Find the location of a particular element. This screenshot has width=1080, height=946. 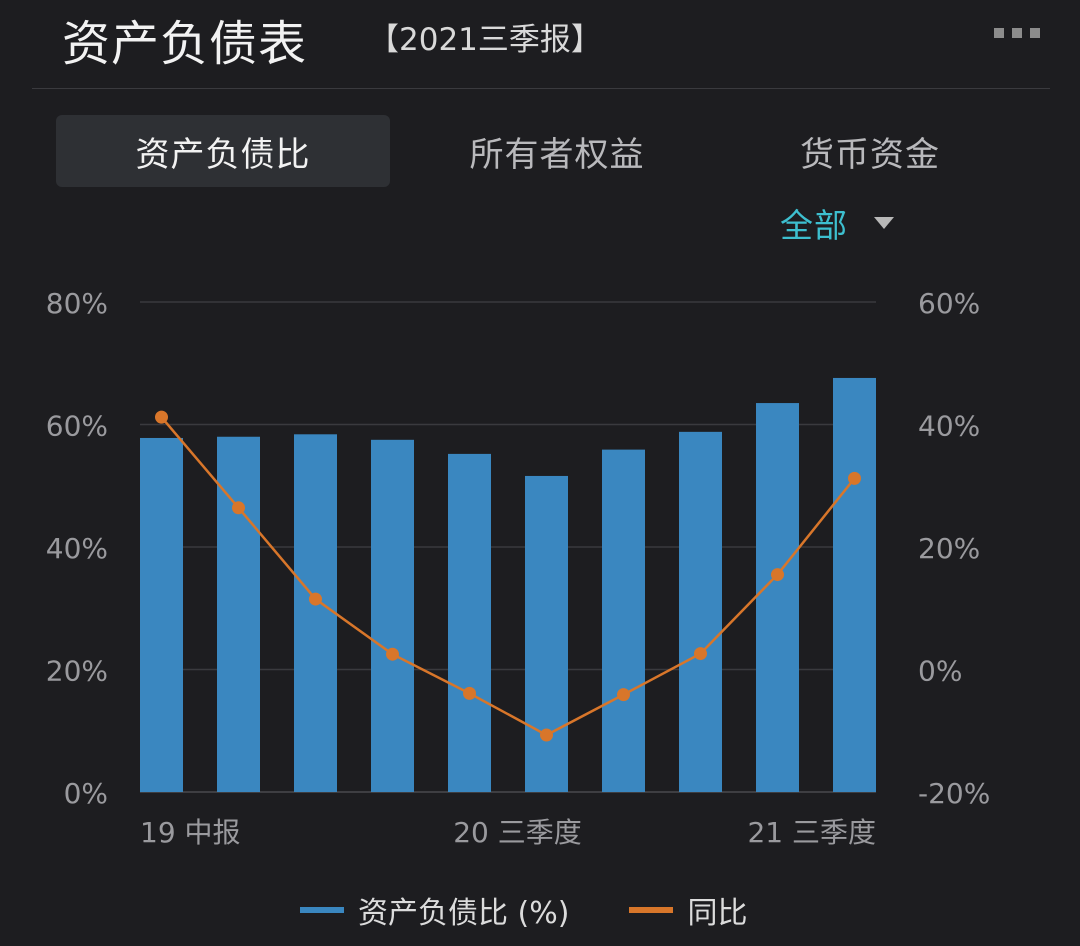

right-axis-tick-label: 40% is located at coordinates (949, 426).